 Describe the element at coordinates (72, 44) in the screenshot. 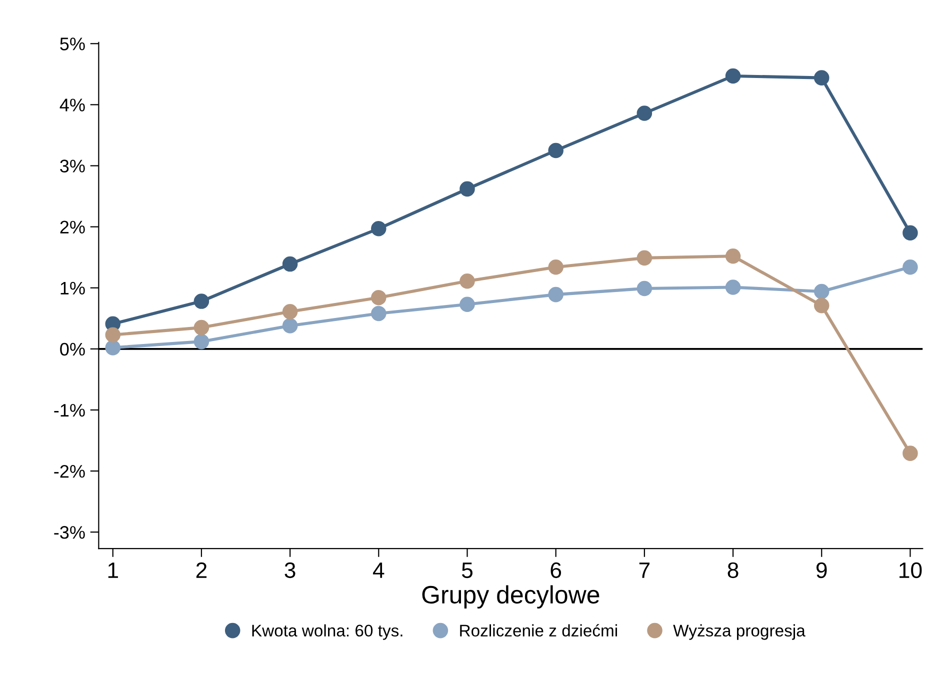

I see `y-tick-label: 5%` at that location.